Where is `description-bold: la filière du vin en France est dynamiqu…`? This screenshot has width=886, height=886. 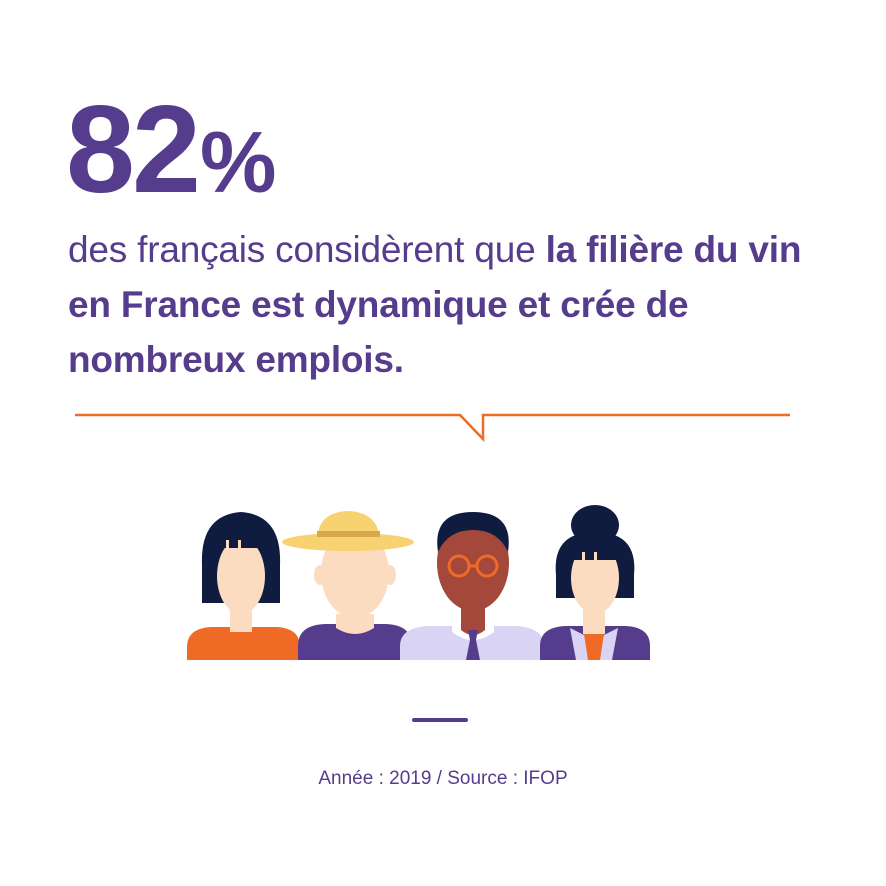 description-bold: la filière du vin en France est dynamiqu… is located at coordinates (435, 304).